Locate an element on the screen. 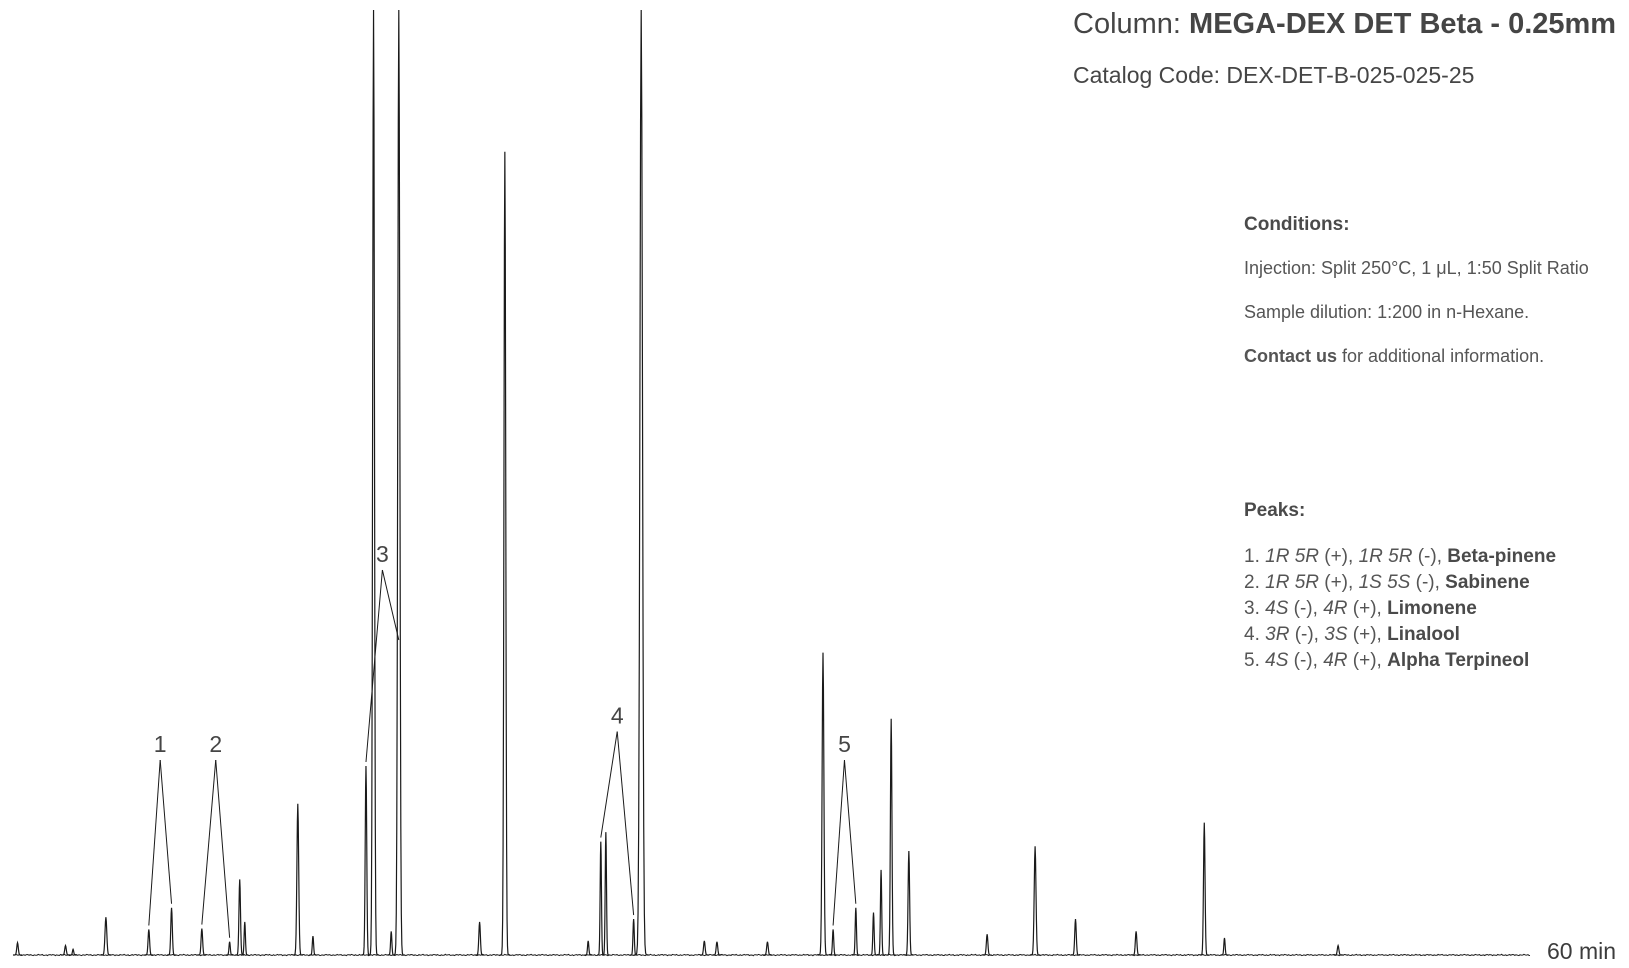 Image resolution: width=1629 pixels, height=968 pixels. peak-legend-isomer-a: 3R is located at coordinates (1277, 634).